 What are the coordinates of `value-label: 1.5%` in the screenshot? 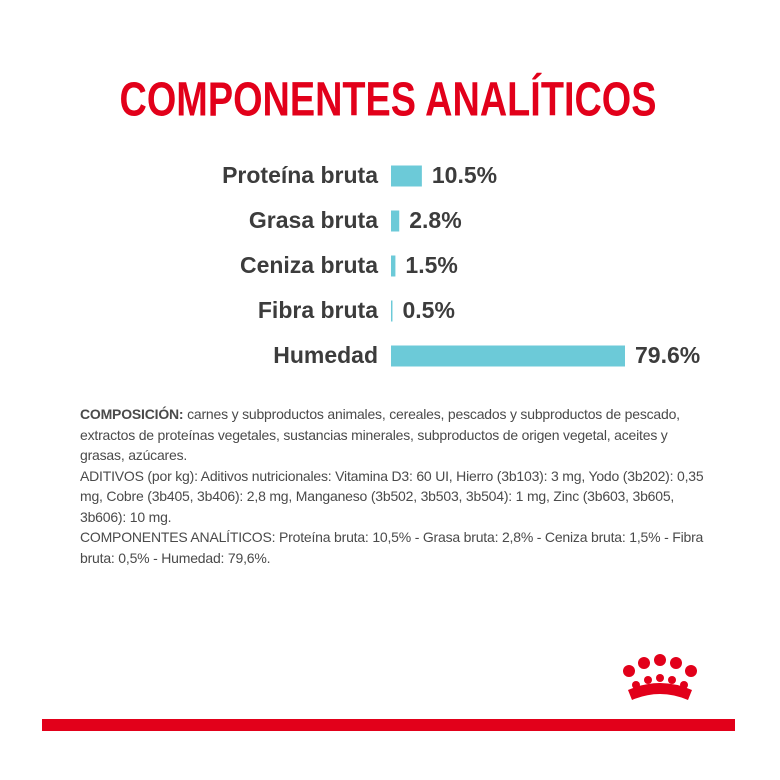 It's located at (431, 265).